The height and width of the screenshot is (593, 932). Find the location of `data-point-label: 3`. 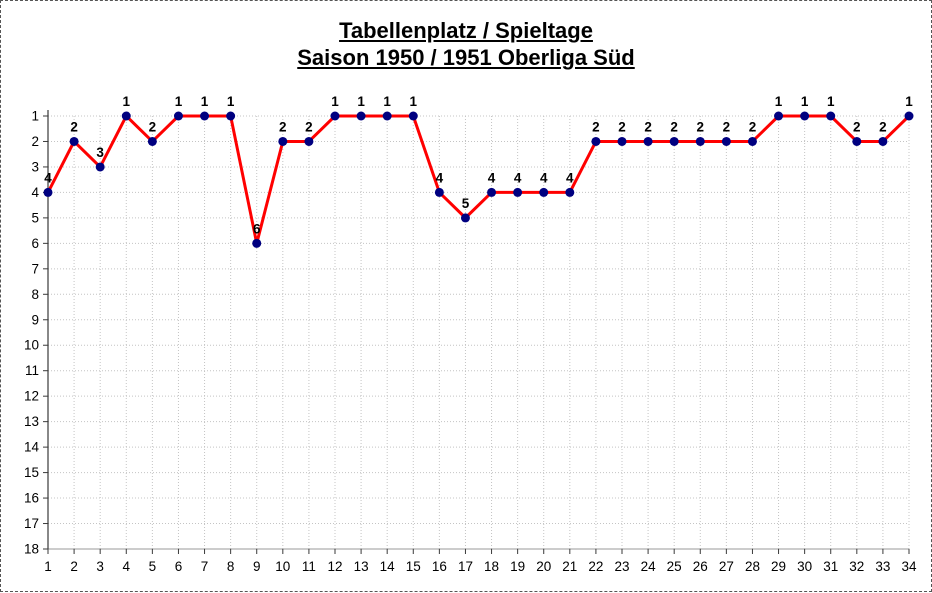

data-point-label: 3 is located at coordinates (100, 152).